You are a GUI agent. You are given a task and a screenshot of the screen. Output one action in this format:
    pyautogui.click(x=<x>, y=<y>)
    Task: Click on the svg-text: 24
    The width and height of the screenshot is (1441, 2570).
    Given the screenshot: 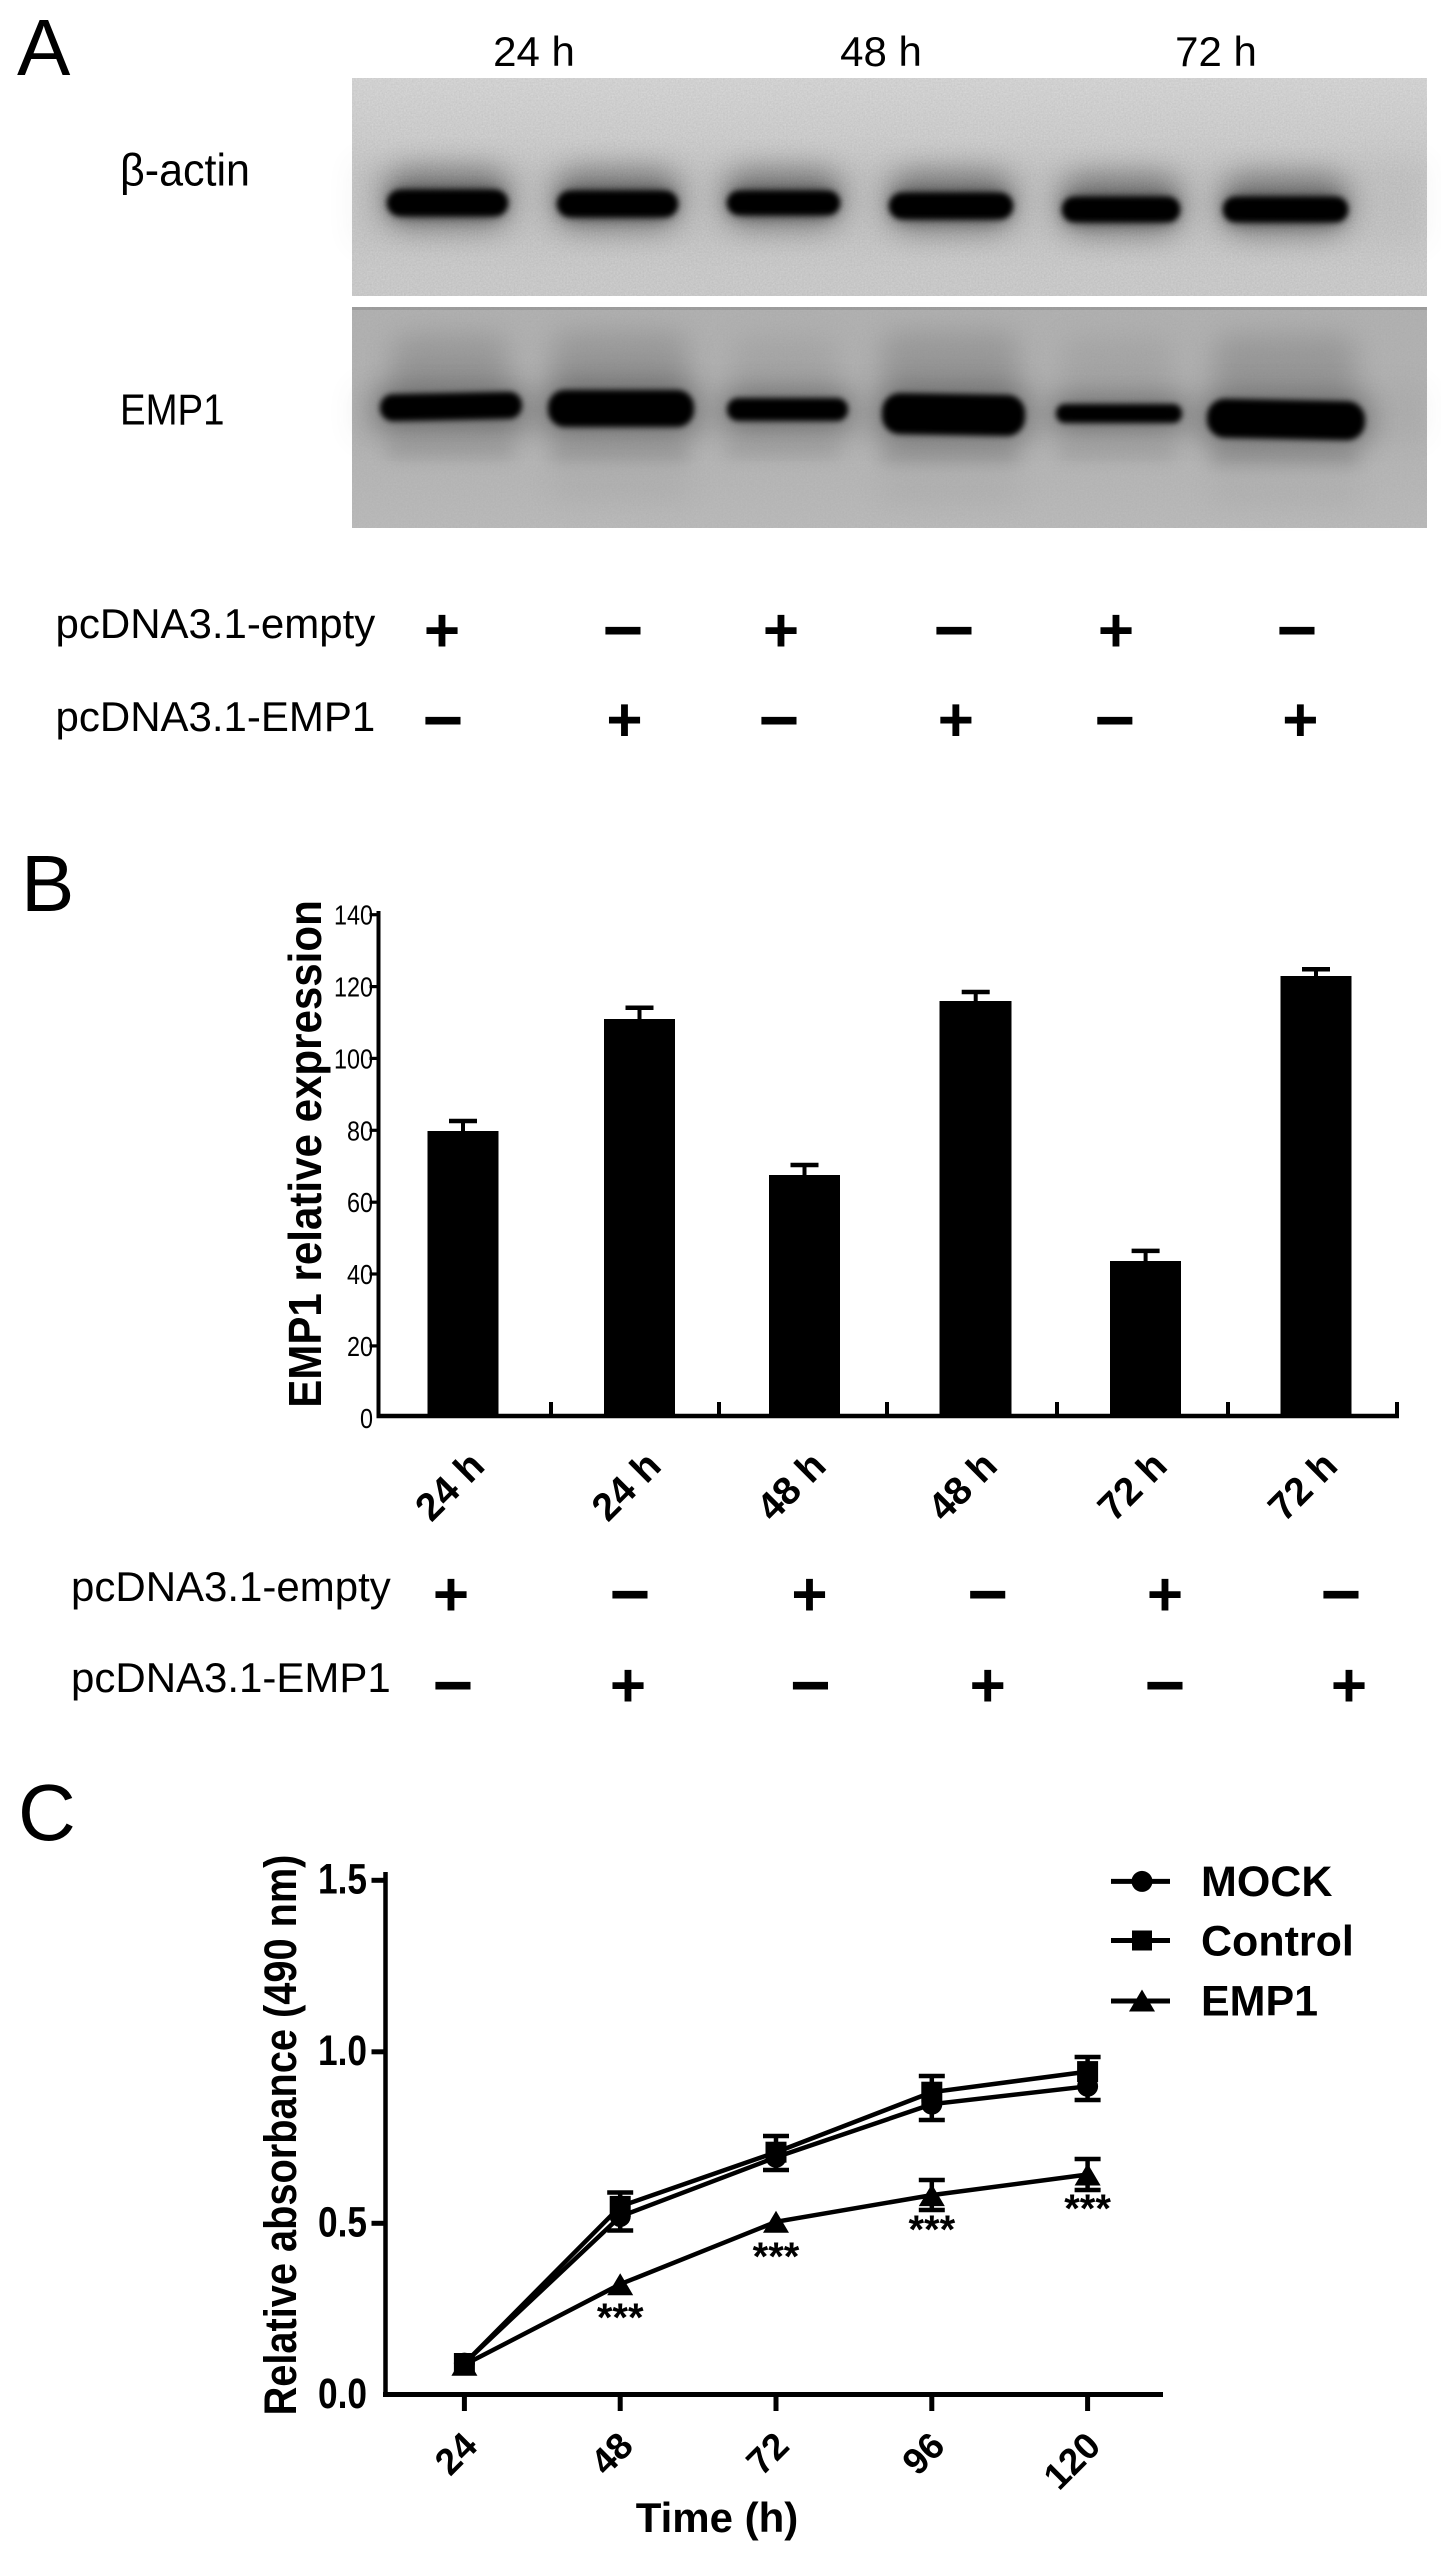 What is the action you would take?
    pyautogui.click(x=456, y=2453)
    